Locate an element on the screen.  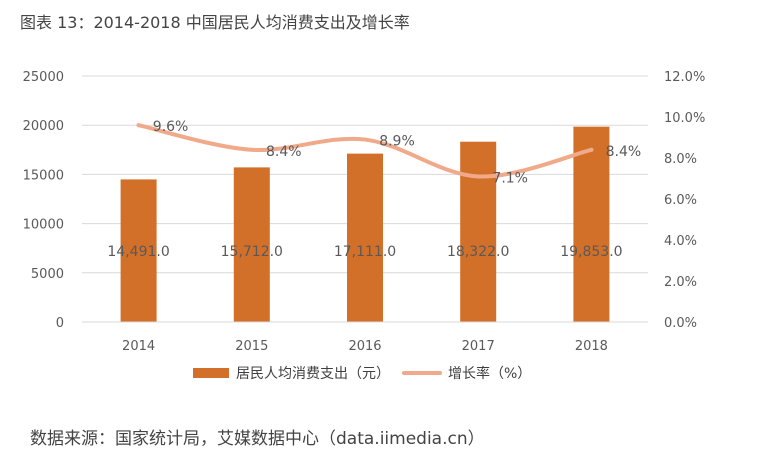
x-tick-label: 2014 is located at coordinates (138, 346).